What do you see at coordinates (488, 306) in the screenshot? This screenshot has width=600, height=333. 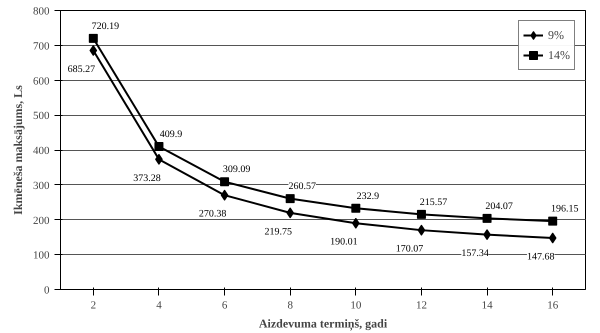 I see `x-tick-label: 14` at bounding box center [488, 306].